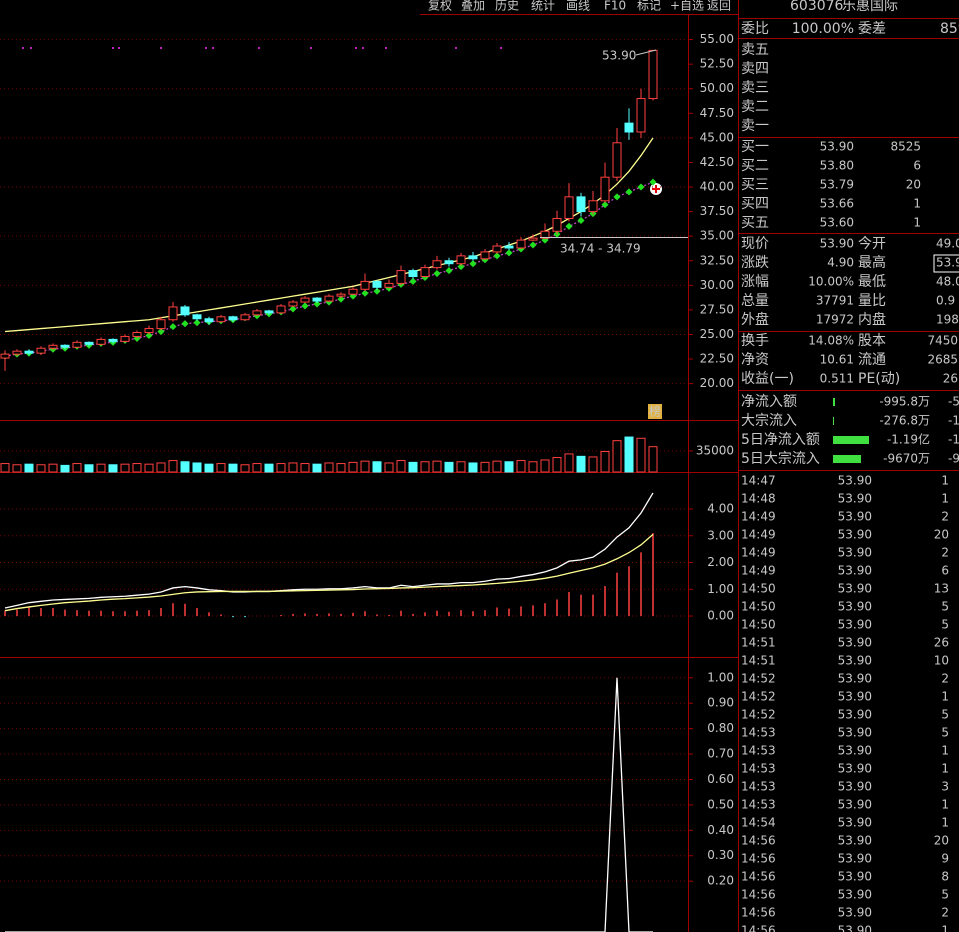  What do you see at coordinates (717, 211) in the screenshot?
I see `y-tick-label: 37.50` at bounding box center [717, 211].